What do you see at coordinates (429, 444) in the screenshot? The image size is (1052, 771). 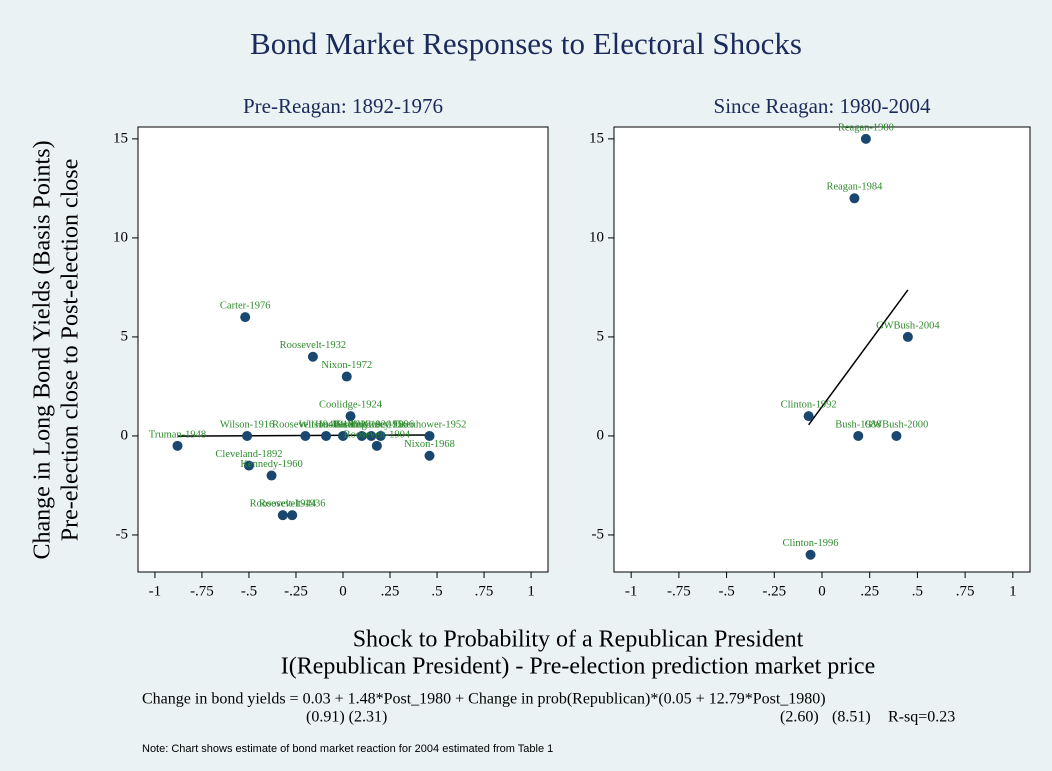 I see `point-label: Nixon-1968` at bounding box center [429, 444].